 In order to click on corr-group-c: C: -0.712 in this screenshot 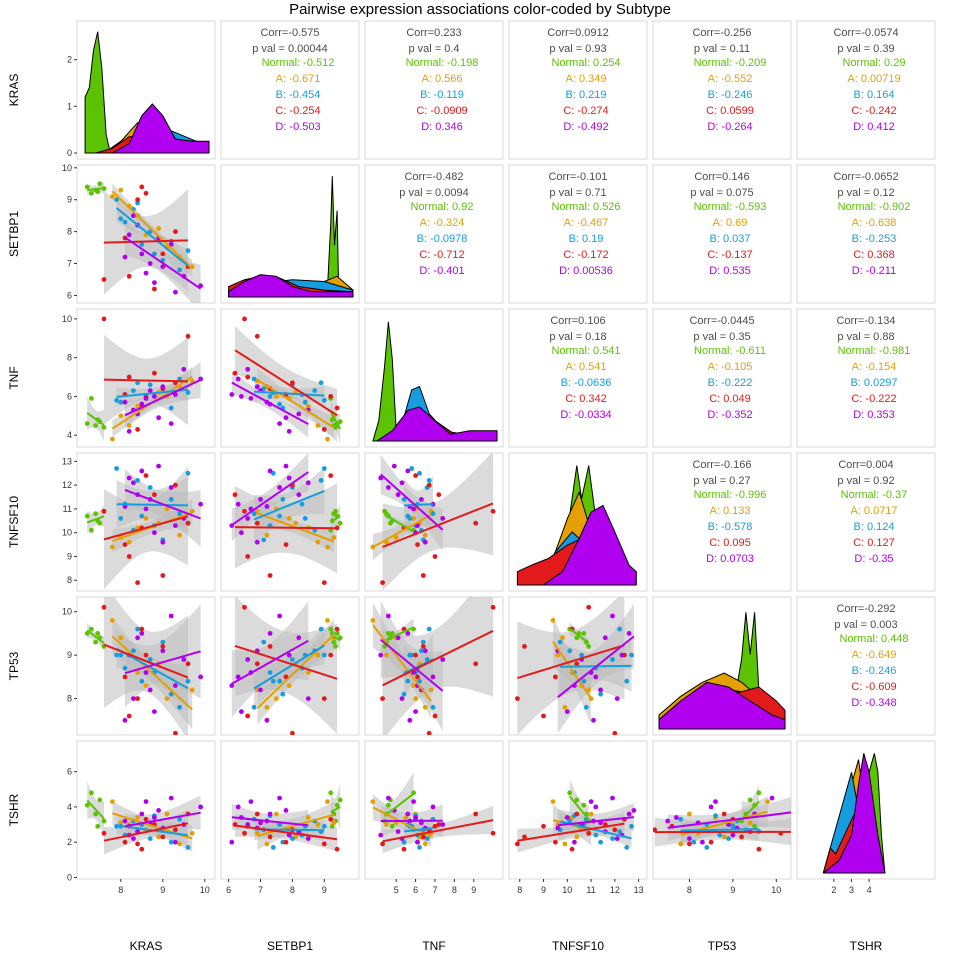, I will do `click(441, 255)`.